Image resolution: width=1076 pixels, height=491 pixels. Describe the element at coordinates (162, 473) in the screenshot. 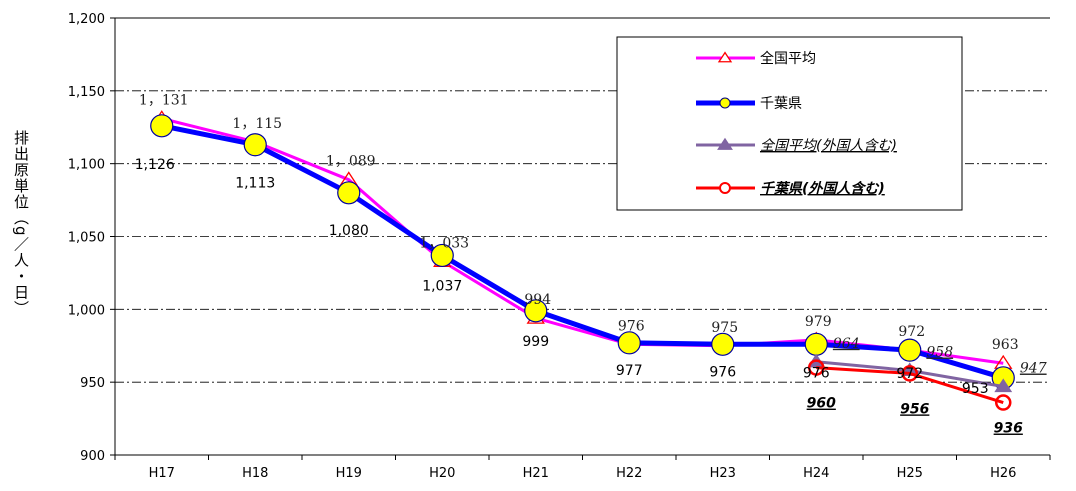

I see `x-tick-label: H17` at that location.